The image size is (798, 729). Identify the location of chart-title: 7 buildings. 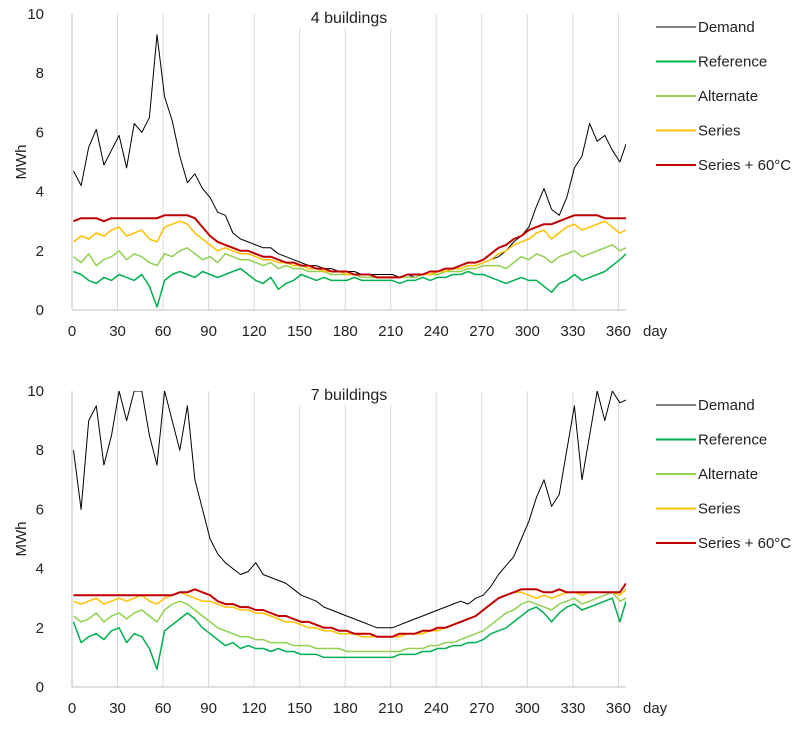
(349, 395).